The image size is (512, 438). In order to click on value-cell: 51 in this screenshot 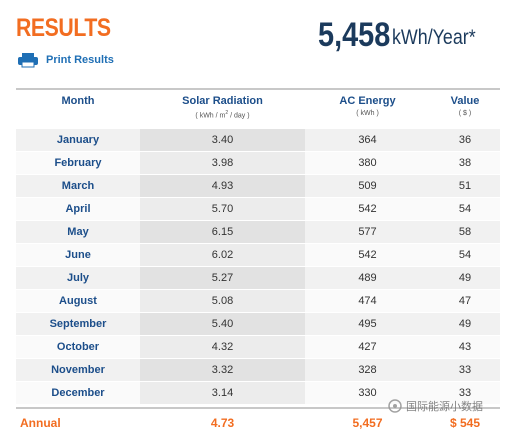, I will do `click(465, 186)`.